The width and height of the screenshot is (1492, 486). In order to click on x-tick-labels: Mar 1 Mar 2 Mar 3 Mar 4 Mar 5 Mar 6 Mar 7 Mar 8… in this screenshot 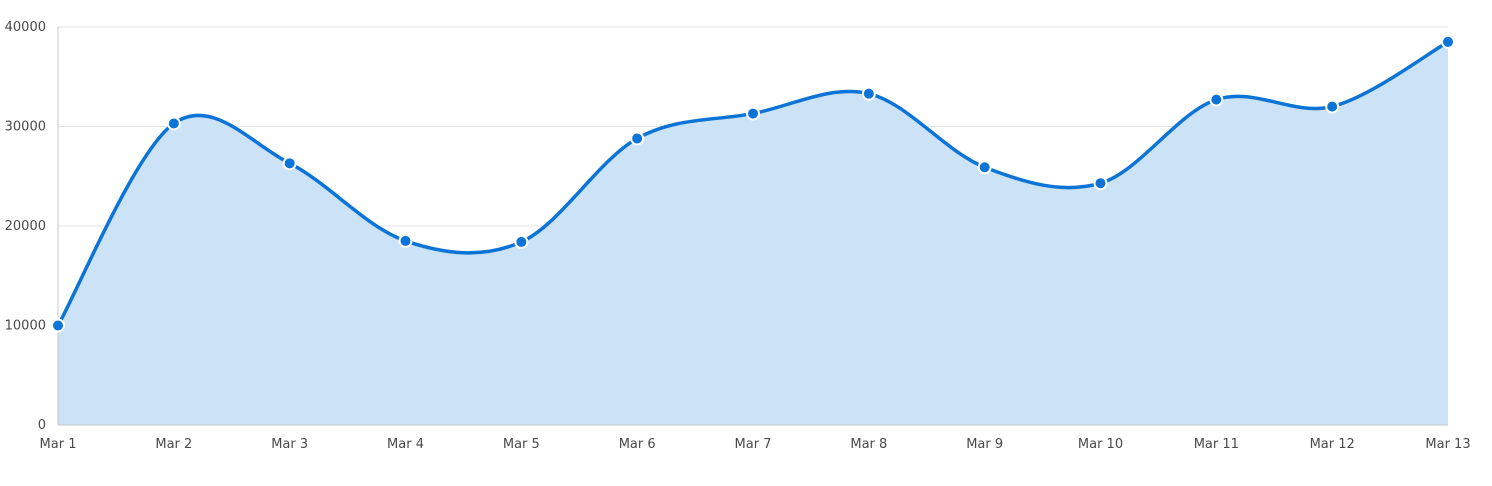, I will do `click(755, 444)`.